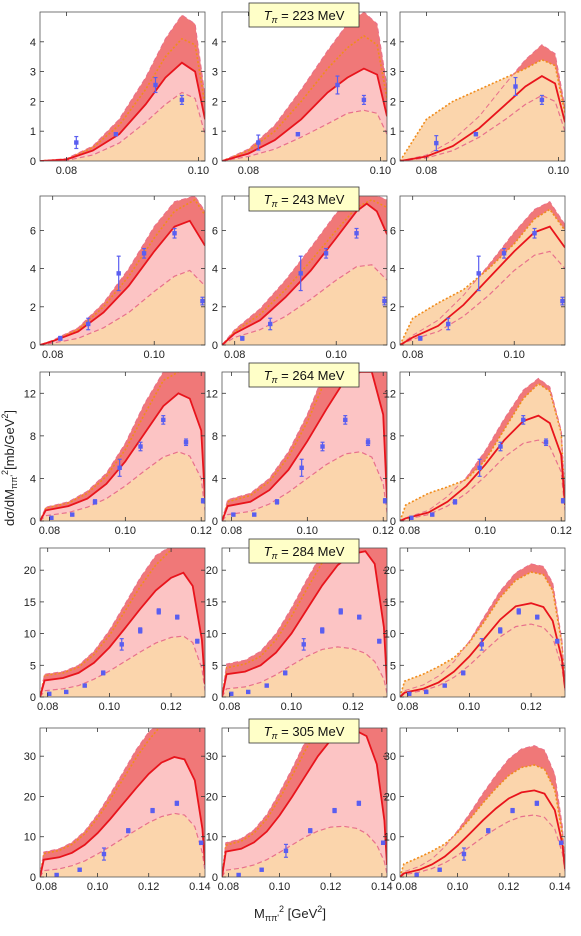 Image resolution: width=581 pixels, height=936 pixels. Describe the element at coordinates (390, 797) in the screenshot. I see `y-tick-label: 20` at that location.